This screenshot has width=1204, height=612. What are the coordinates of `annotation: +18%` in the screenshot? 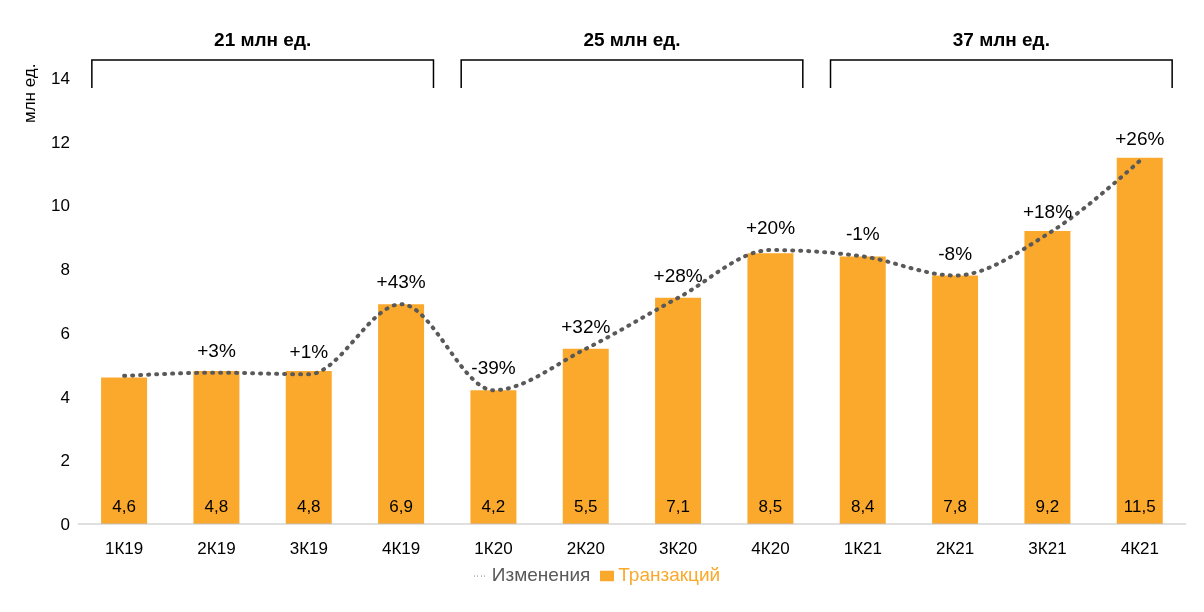 It's located at (1047, 212).